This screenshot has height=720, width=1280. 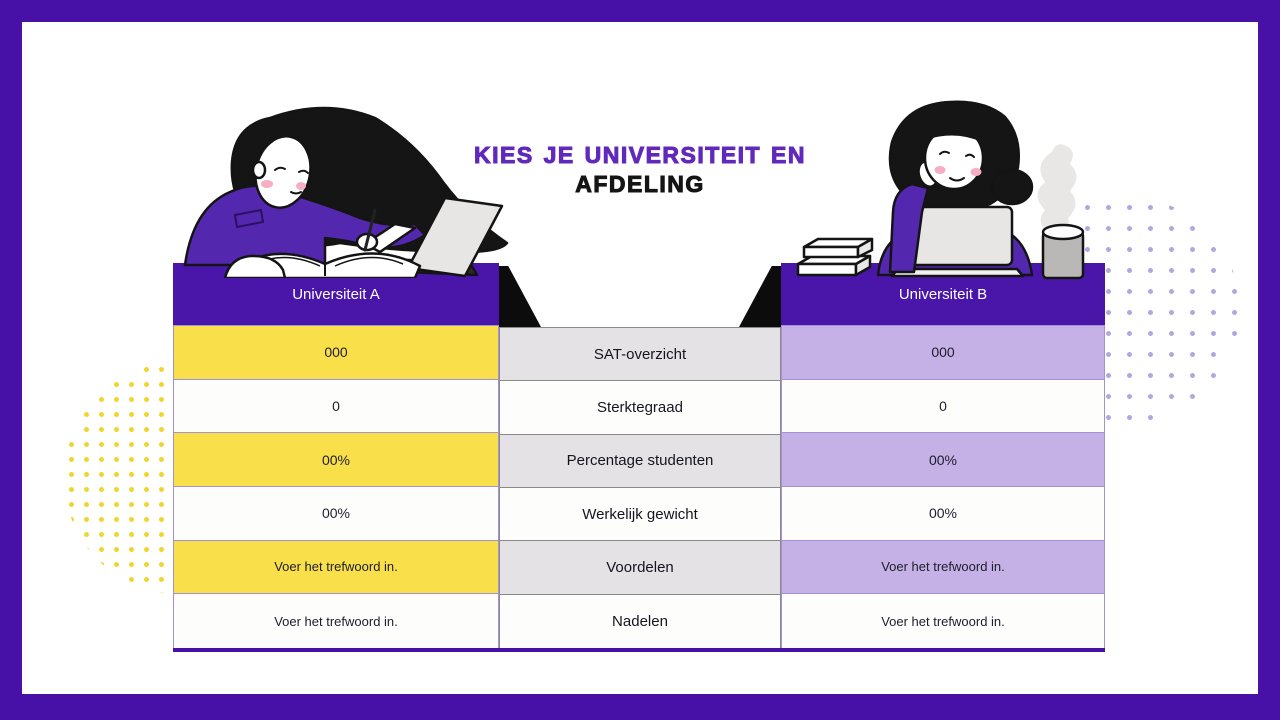 I want to click on arm-and-pen, so click(x=386, y=231).